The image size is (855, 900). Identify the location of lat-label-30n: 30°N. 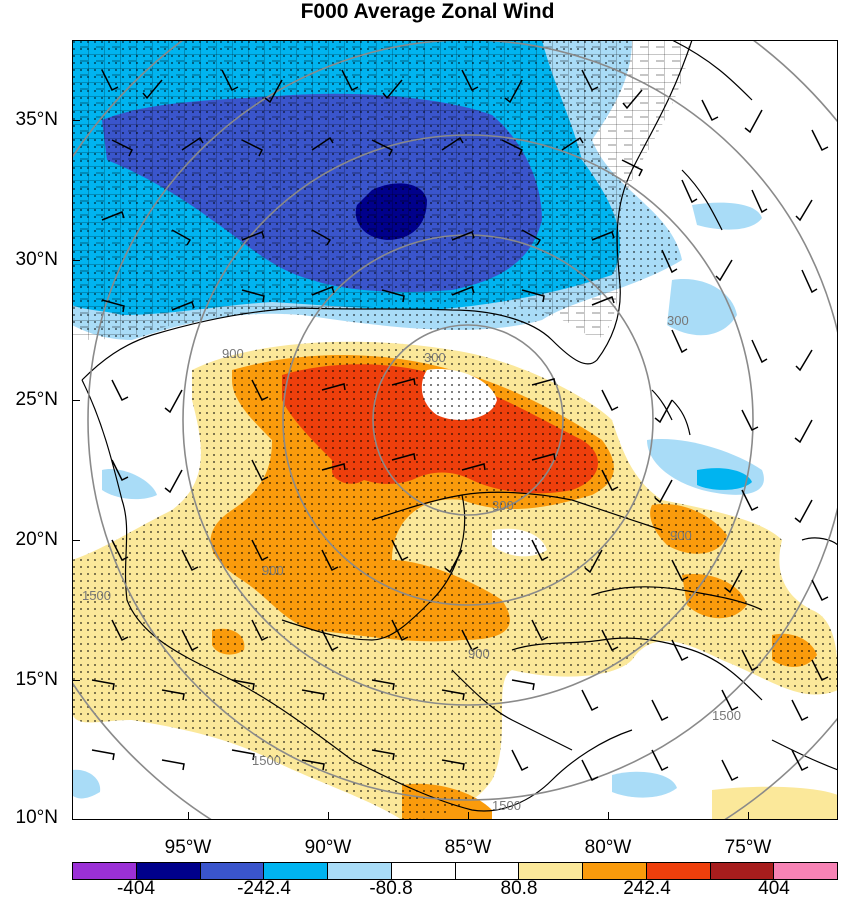
(36, 259).